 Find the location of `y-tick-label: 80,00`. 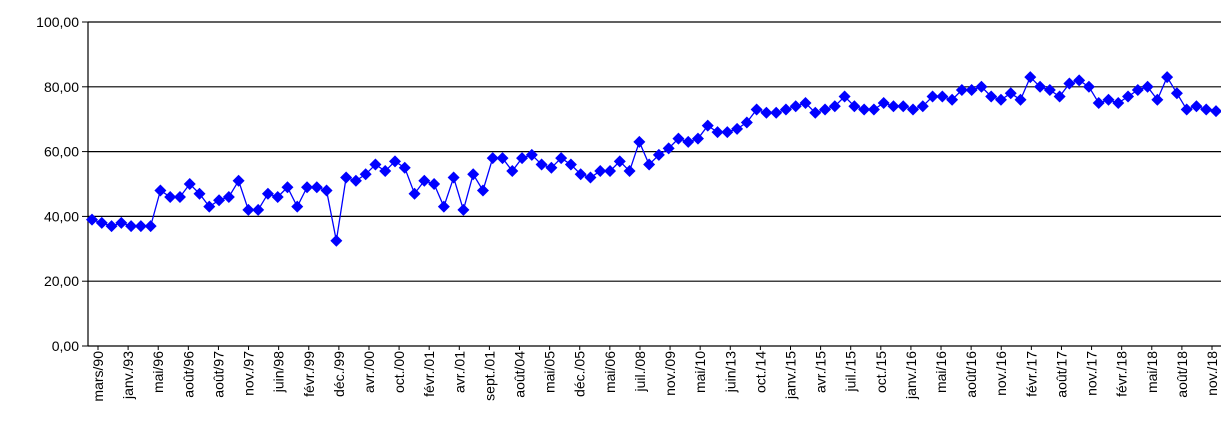

y-tick-label: 80,00 is located at coordinates (61, 87).